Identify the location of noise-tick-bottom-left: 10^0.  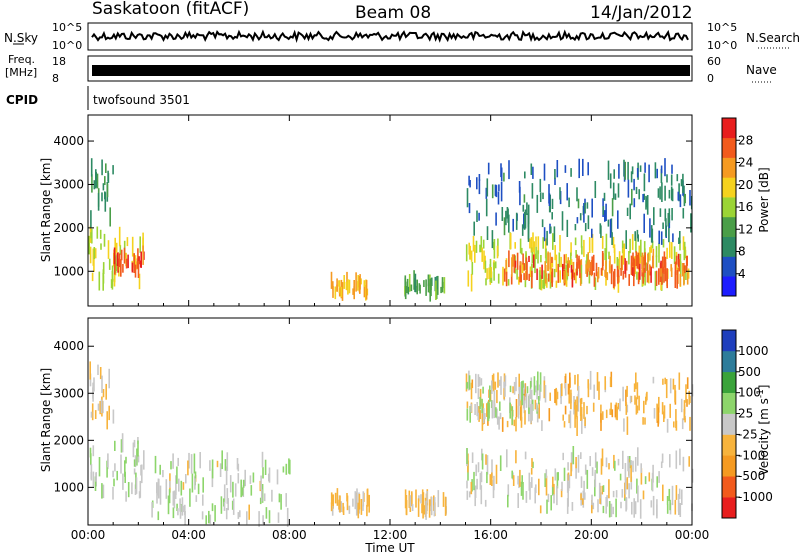
(67, 45).